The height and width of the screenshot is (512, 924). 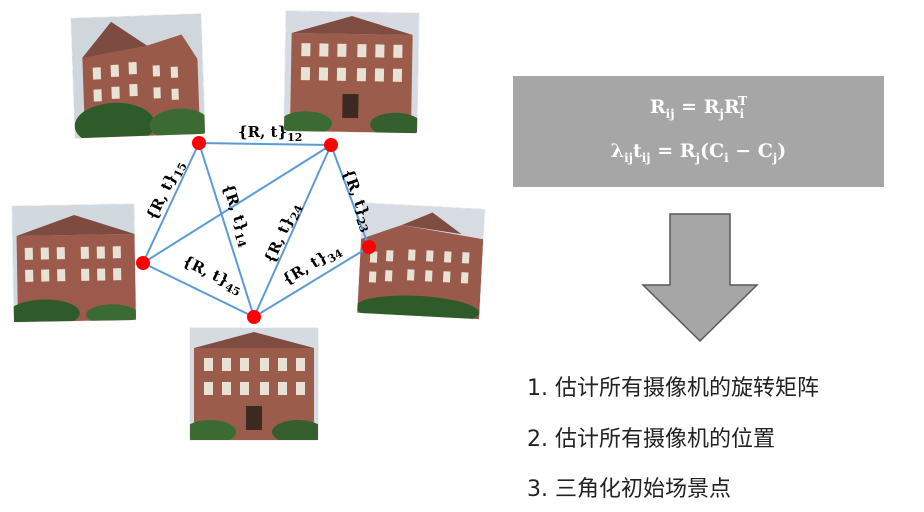 I want to click on step-3: 3. 三角化初始场景点, so click(x=629, y=489).